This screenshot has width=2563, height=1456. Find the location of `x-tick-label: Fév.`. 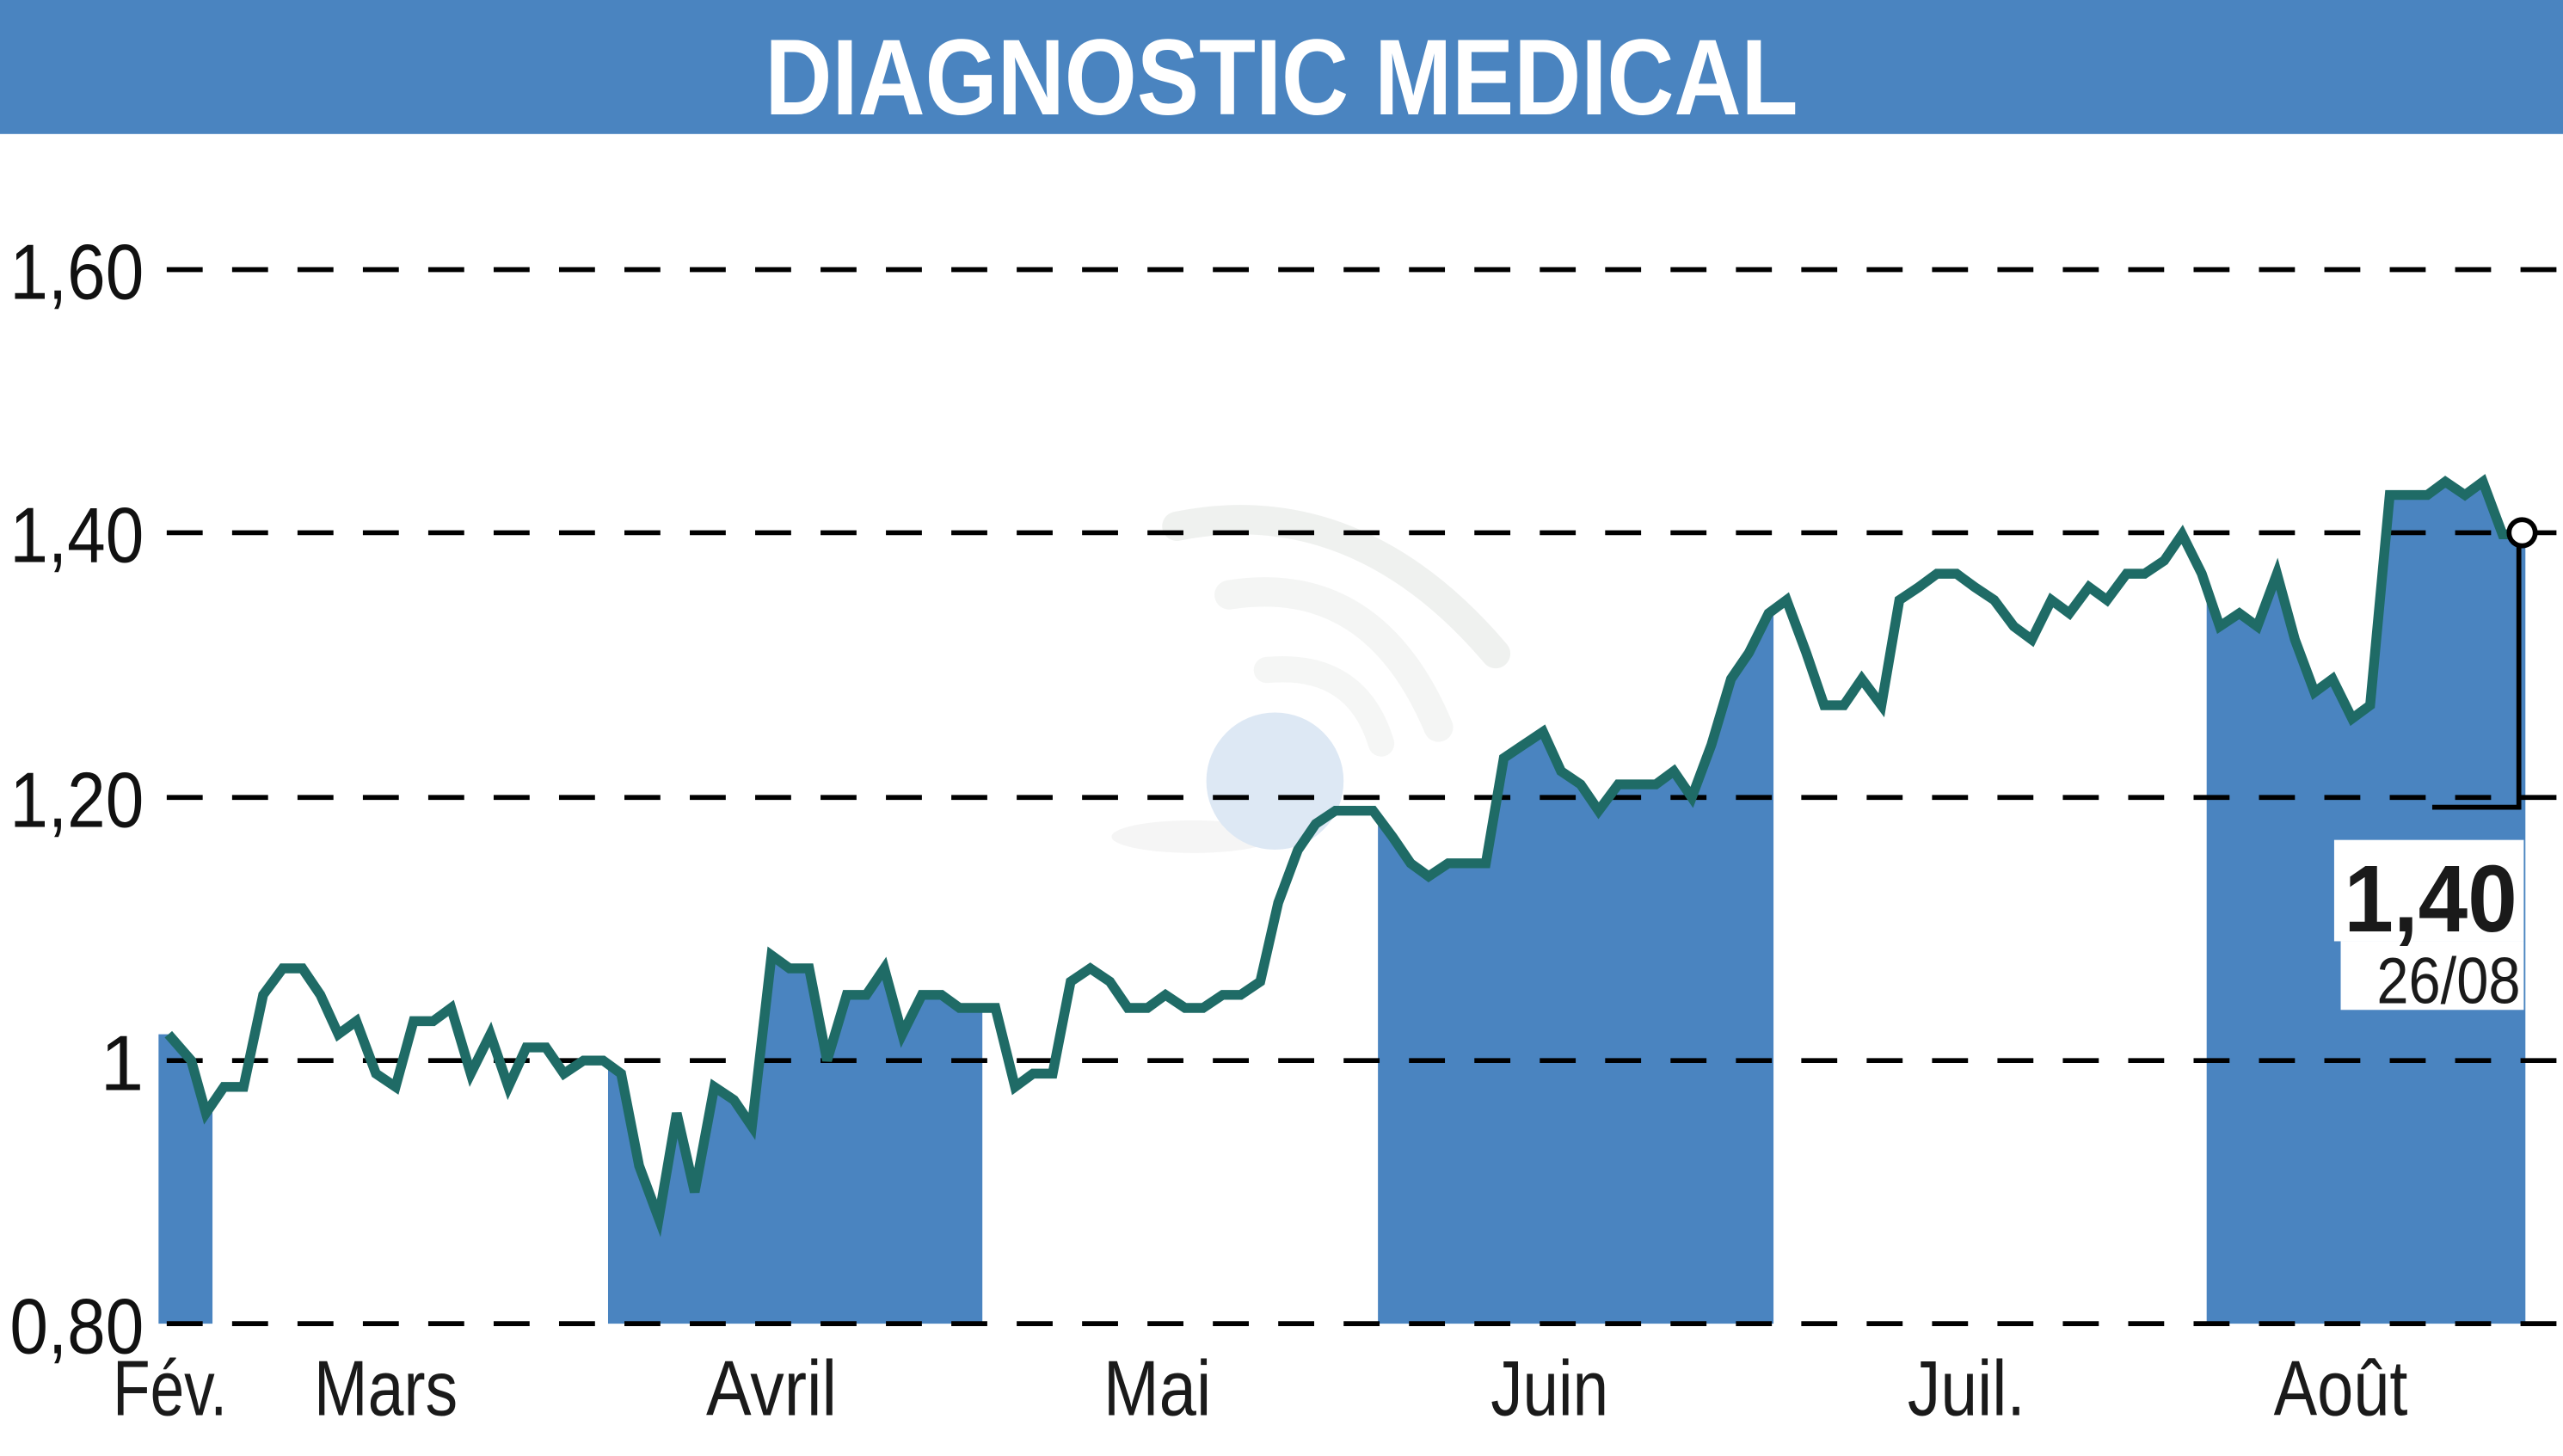

x-tick-label: Fév. is located at coordinates (170, 1389).